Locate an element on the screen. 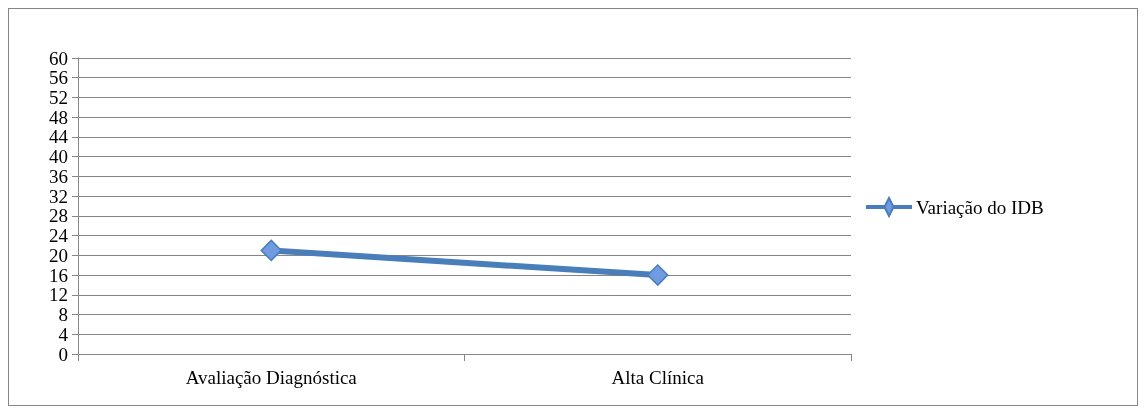  y-tick-label: 28 is located at coordinates (58, 216).